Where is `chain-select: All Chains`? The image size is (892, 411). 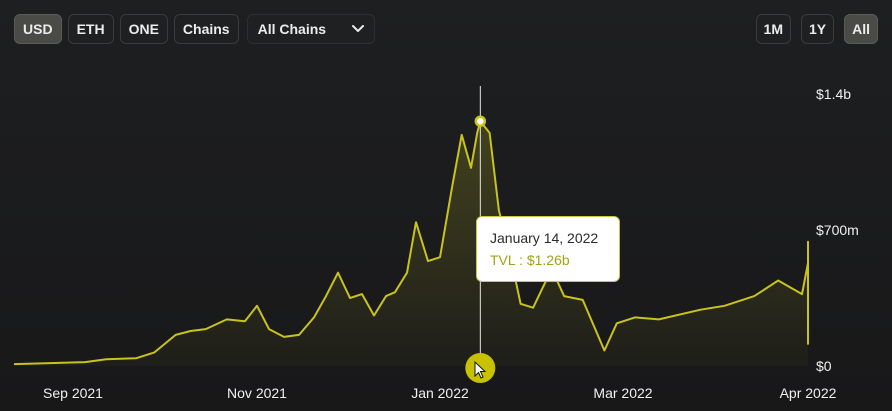 chain-select: All Chains is located at coordinates (311, 29).